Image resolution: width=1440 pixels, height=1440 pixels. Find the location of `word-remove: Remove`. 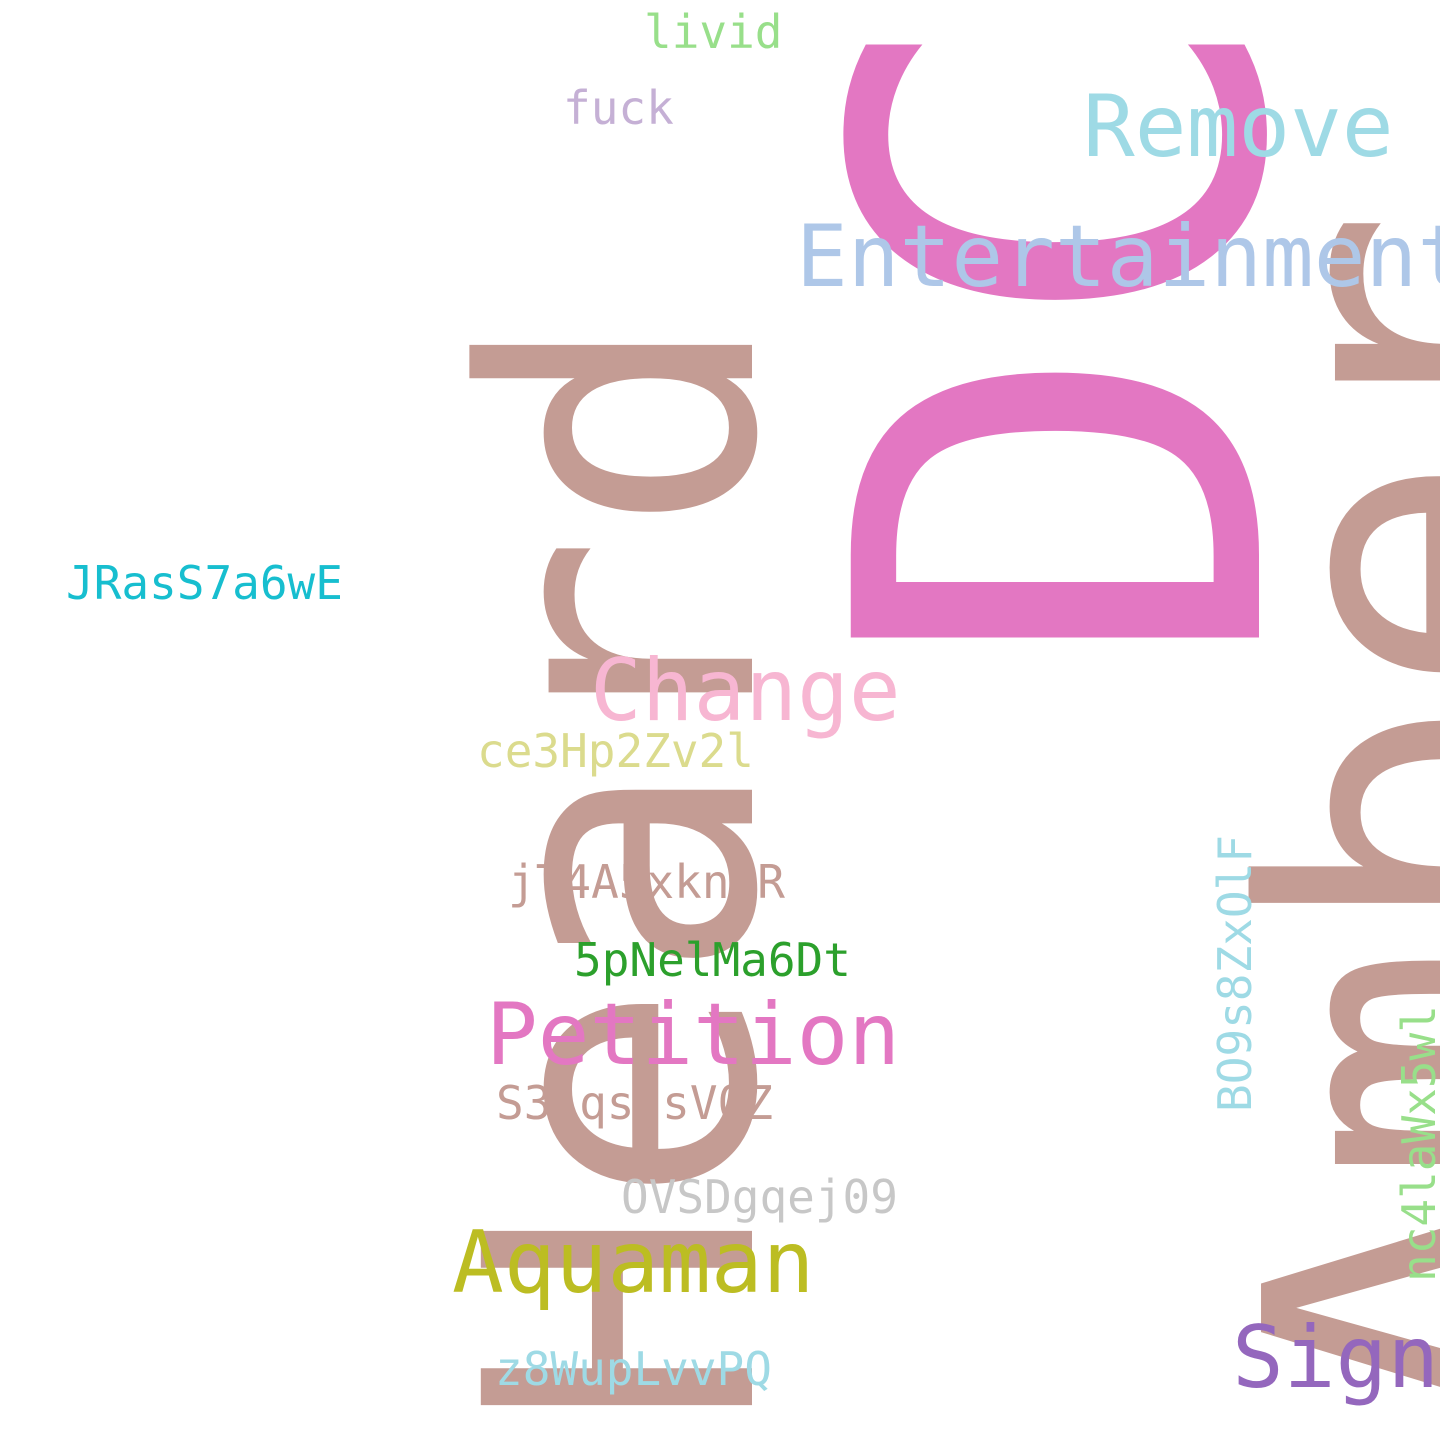

word-remove: Remove is located at coordinates (1238, 127).